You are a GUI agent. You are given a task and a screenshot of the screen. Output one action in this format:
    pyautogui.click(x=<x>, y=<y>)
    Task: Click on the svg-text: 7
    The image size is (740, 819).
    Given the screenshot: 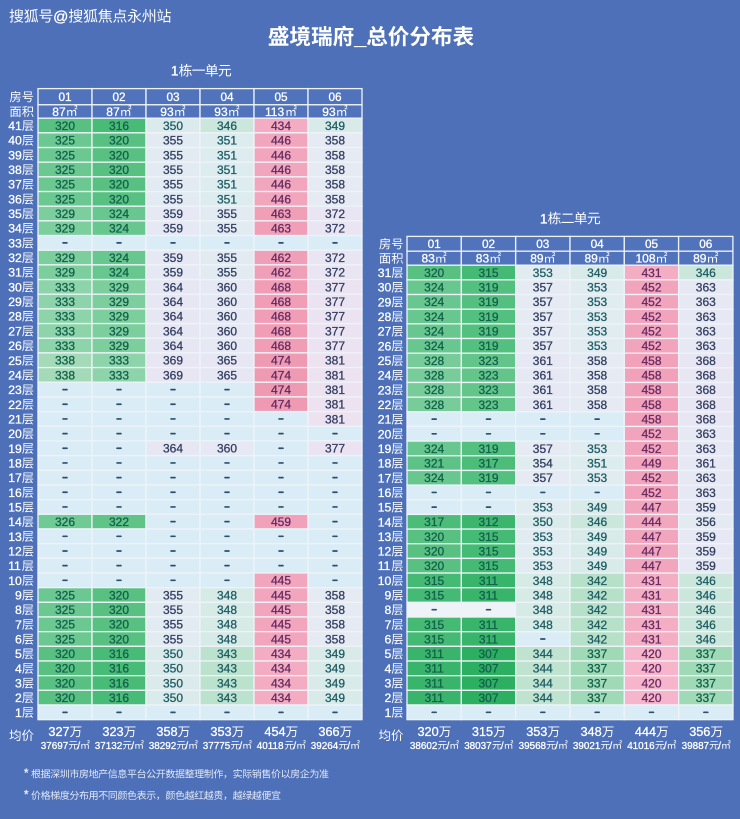 What is the action you would take?
    pyautogui.click(x=18, y=625)
    